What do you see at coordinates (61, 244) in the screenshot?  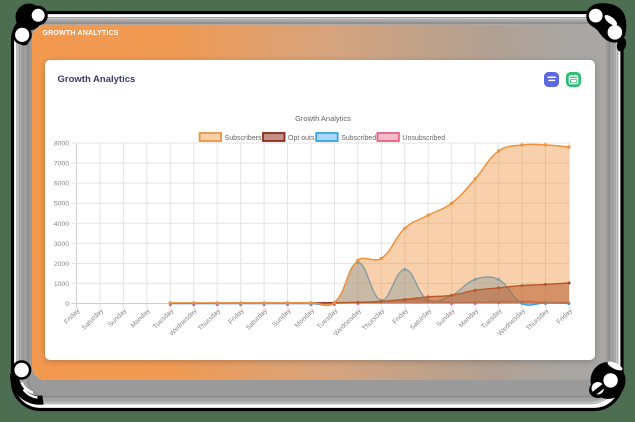 I see `svg-text: 3000` at bounding box center [61, 244].